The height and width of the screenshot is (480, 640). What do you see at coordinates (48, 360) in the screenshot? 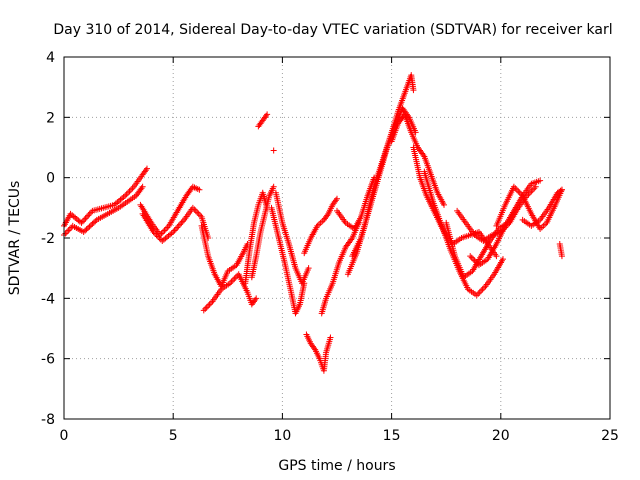
I see `y-tick-label: -6` at bounding box center [48, 360].